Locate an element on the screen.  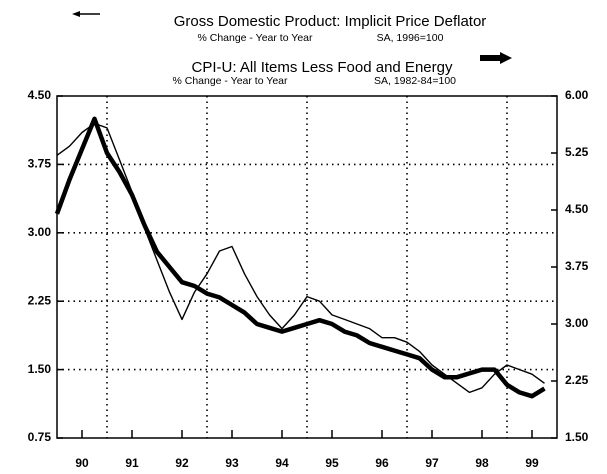
y2-tick-label: 5.25 is located at coordinates (577, 152).